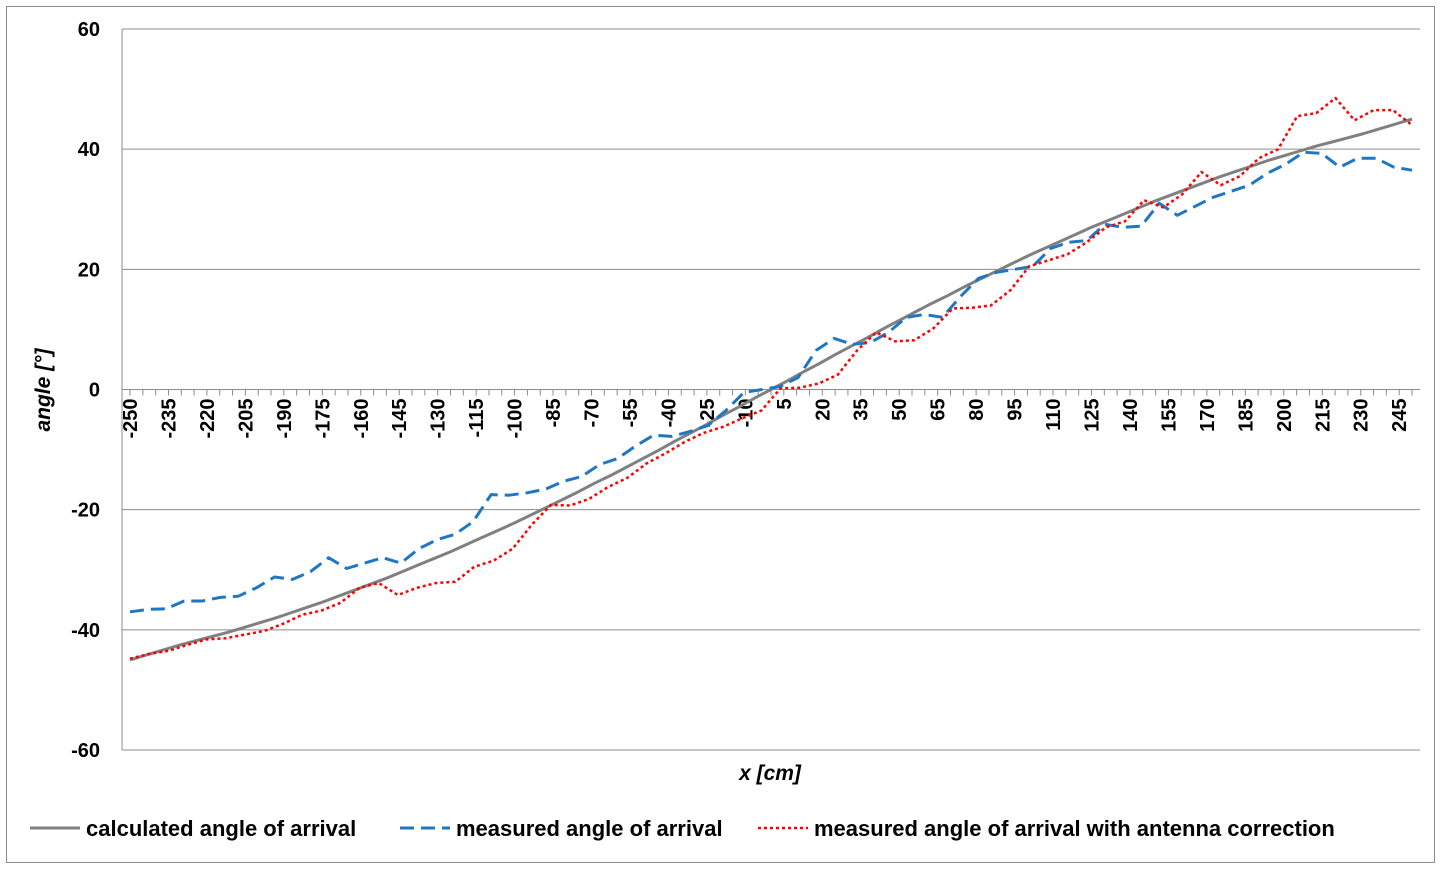 The image size is (1443, 871). What do you see at coordinates (589, 828) in the screenshot?
I see `legend-label-2: measured angle of arrival` at bounding box center [589, 828].